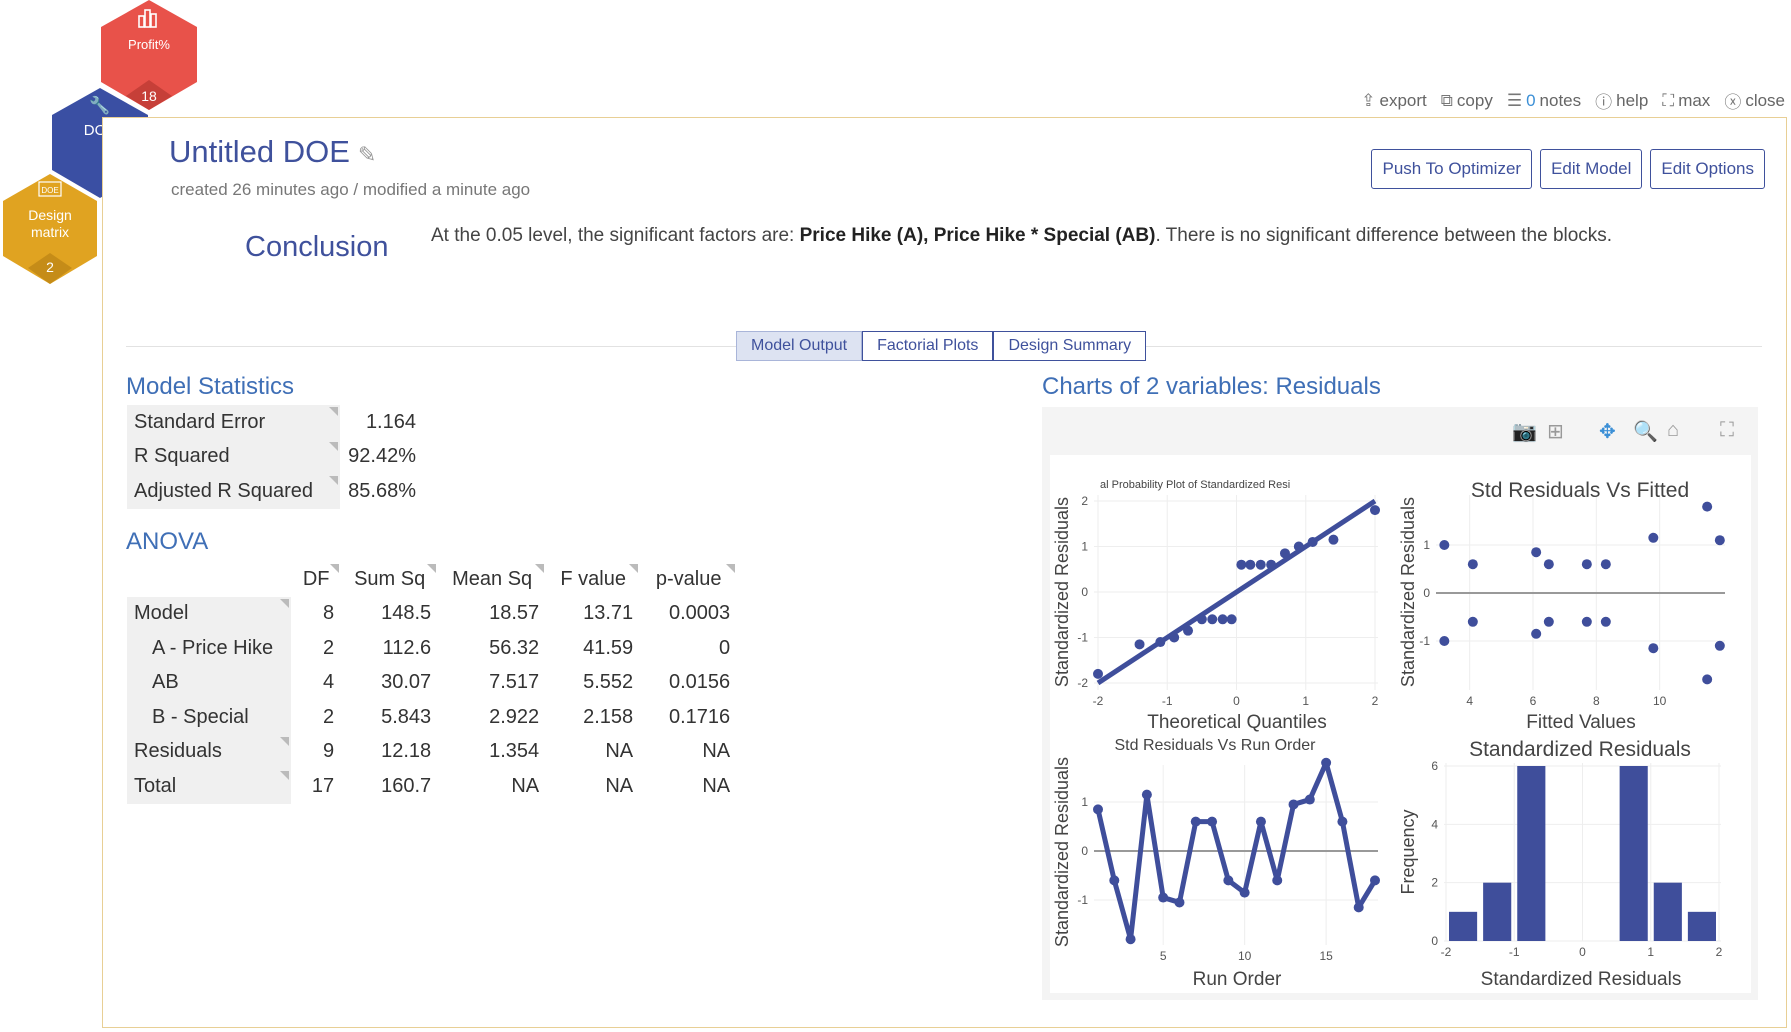  I want to click on anova-row: AB 4 30.07 7.517 5.552 0.0156, so click(432, 682).